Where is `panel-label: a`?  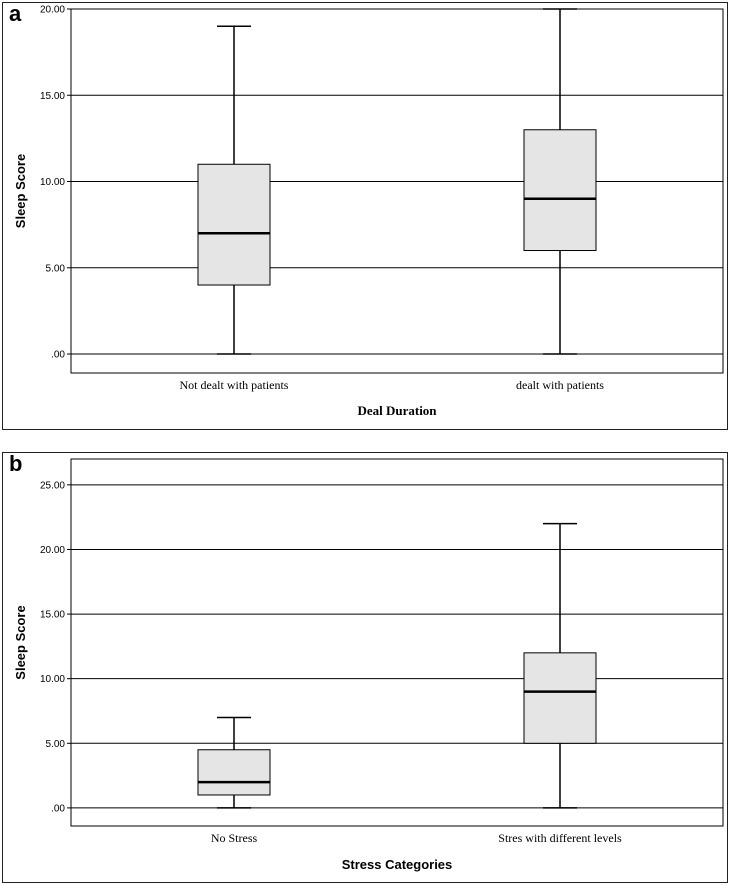
panel-label: a is located at coordinates (15, 13).